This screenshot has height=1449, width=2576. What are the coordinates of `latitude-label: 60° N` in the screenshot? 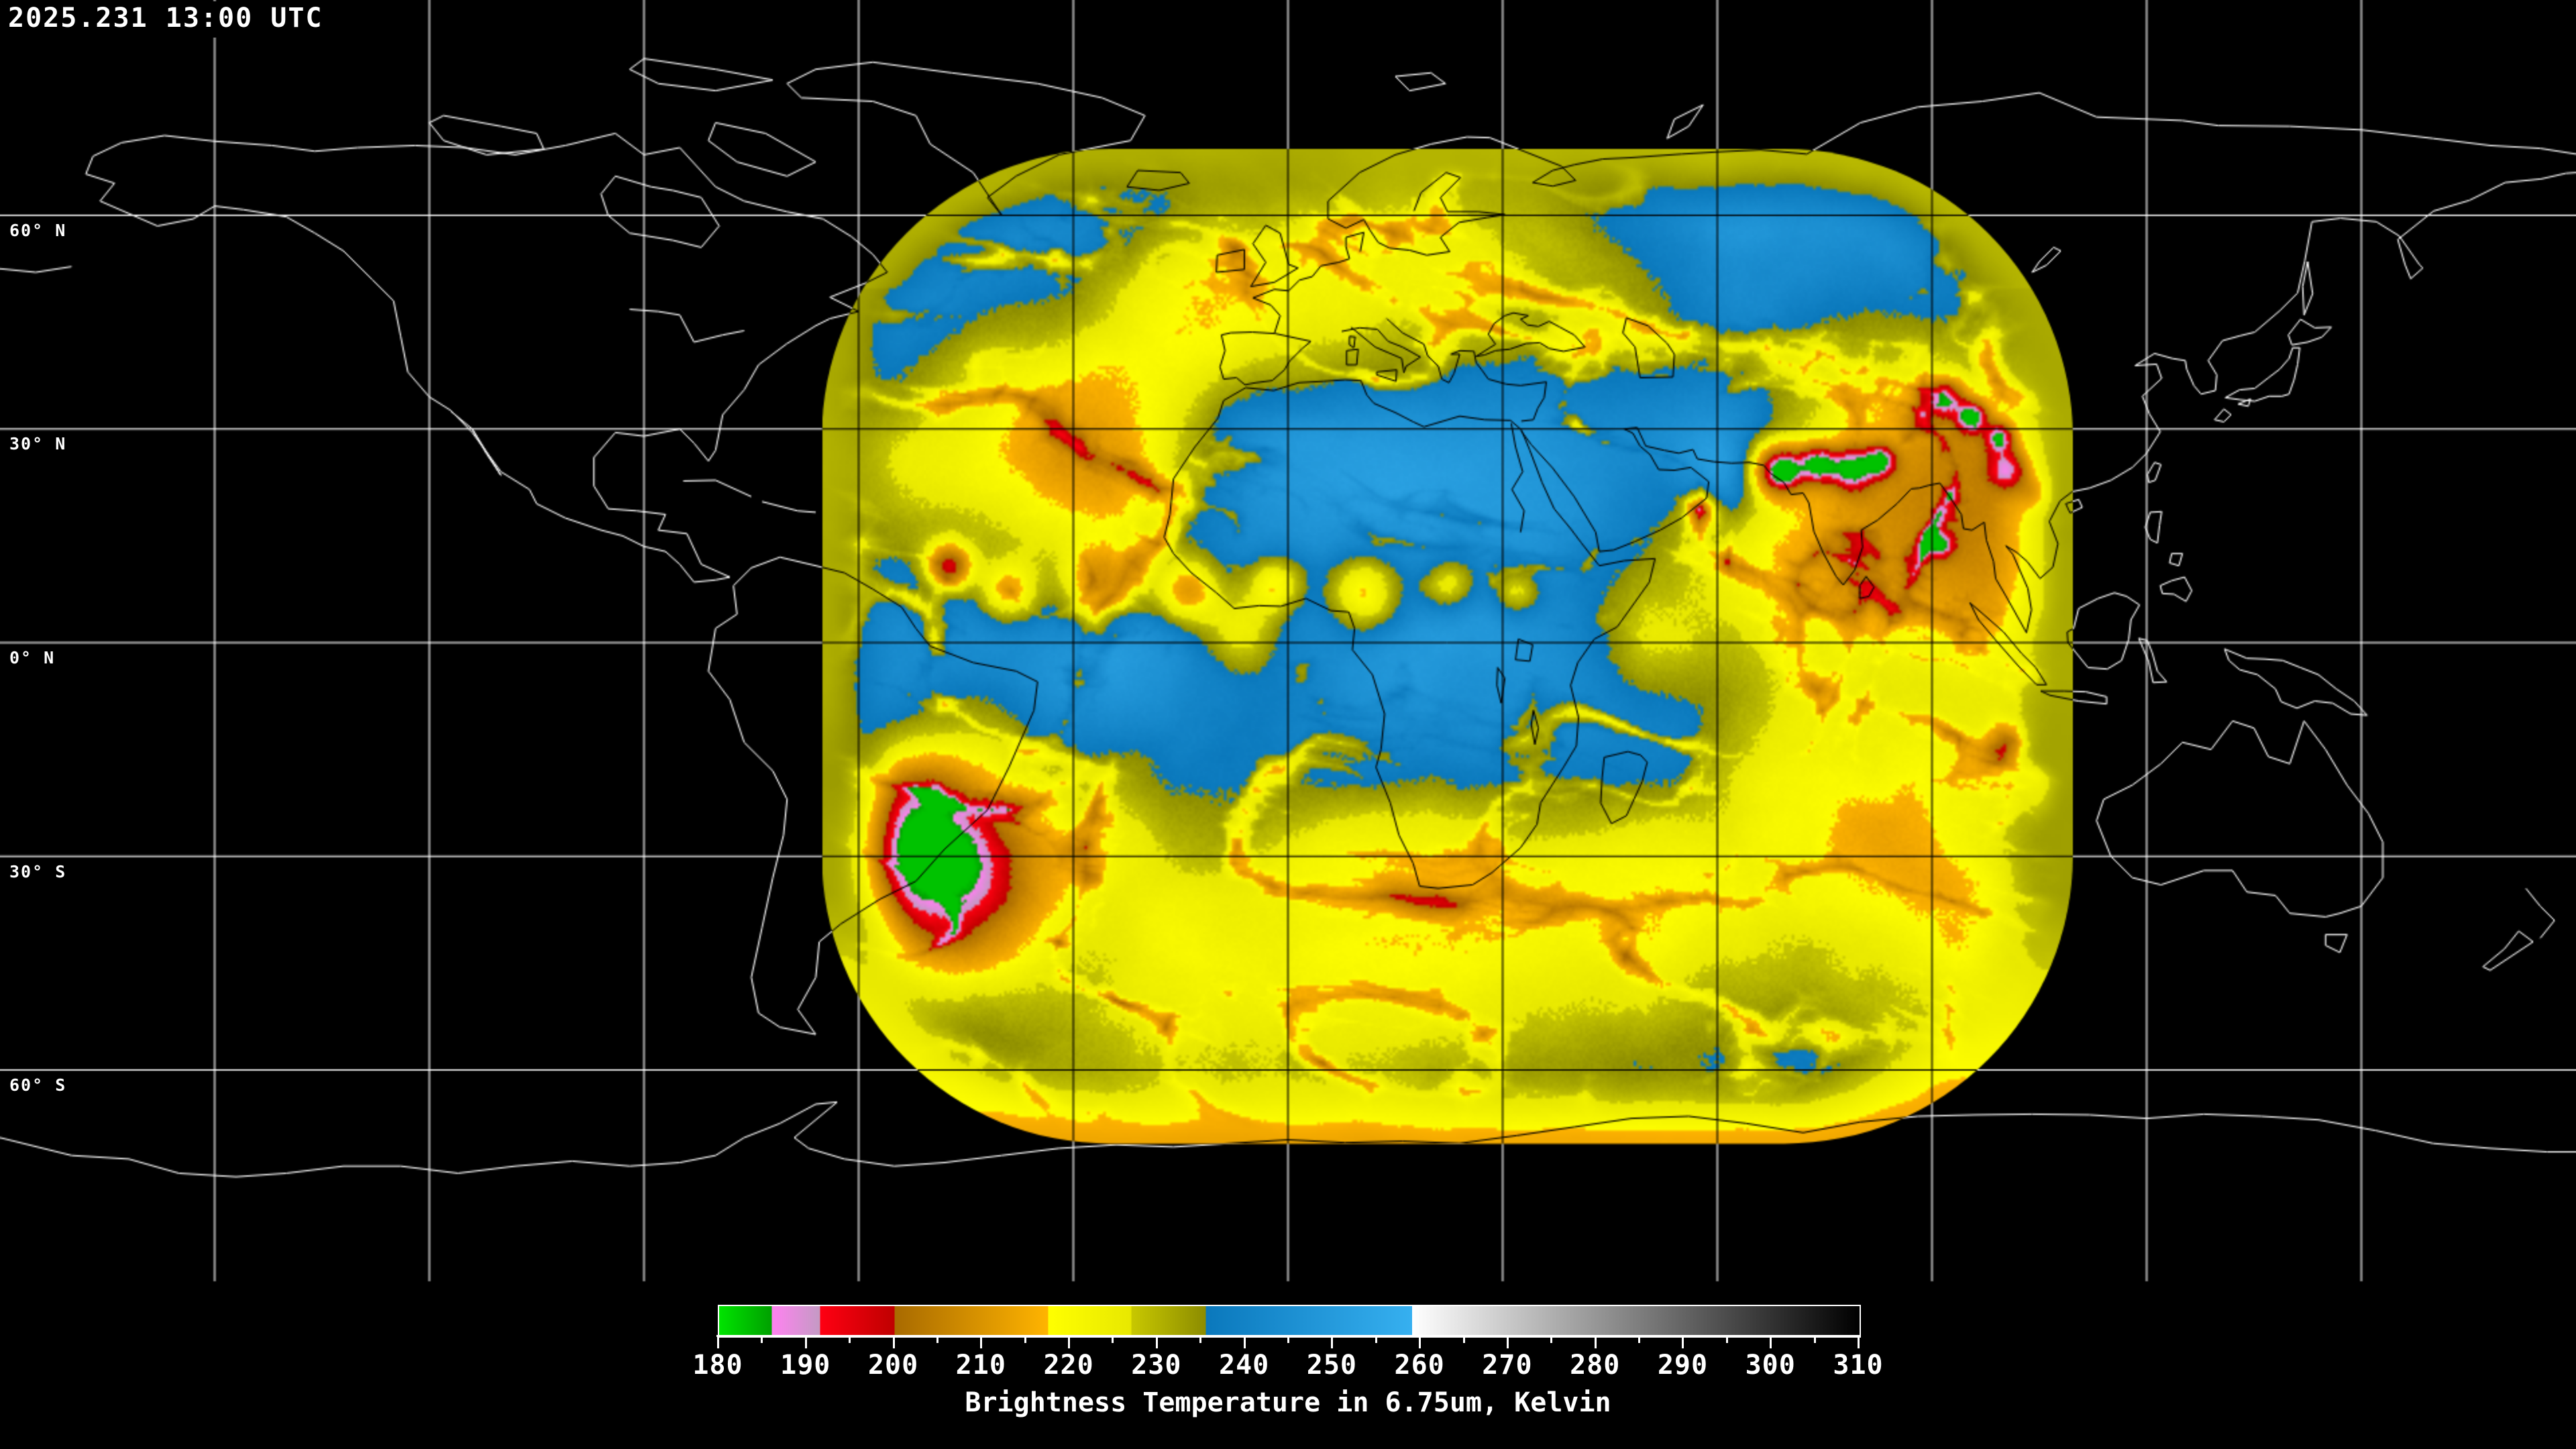 It's located at (38, 230).